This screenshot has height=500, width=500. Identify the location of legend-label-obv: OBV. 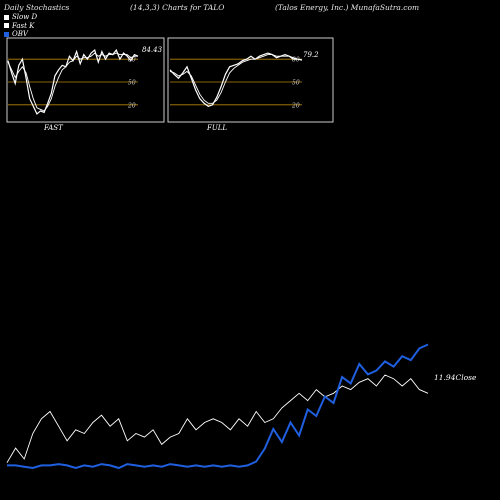
(20, 34).